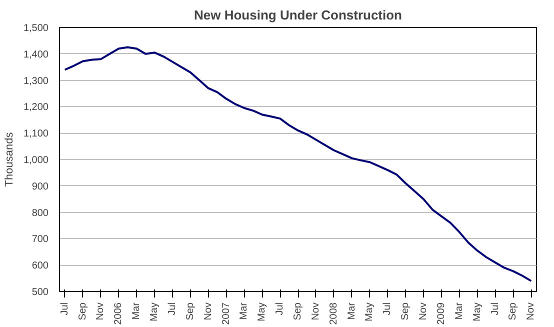 The image size is (554, 327). What do you see at coordinates (298, 15) in the screenshot?
I see `chart-title: New Housing Under Construction` at bounding box center [298, 15].